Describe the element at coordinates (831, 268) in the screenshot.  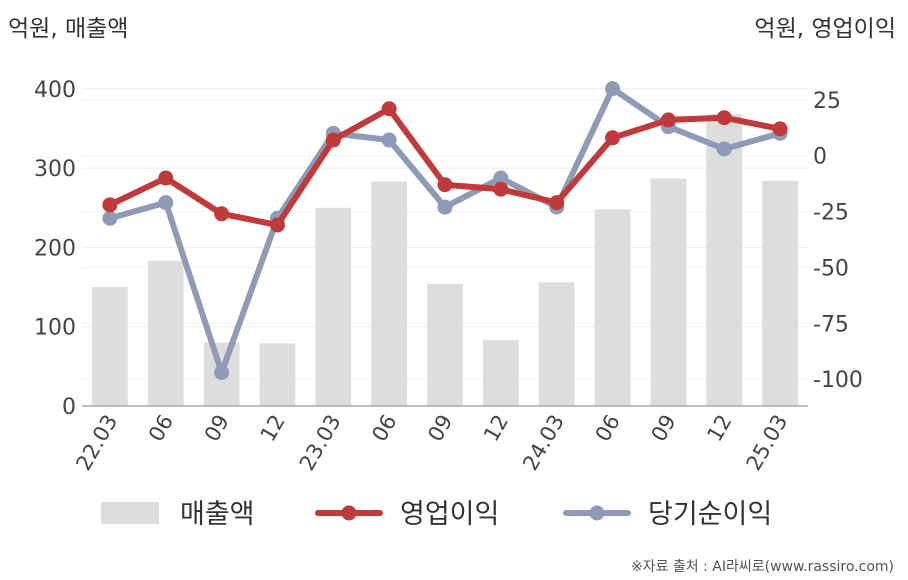
I see `right-tick-label: -50` at that location.